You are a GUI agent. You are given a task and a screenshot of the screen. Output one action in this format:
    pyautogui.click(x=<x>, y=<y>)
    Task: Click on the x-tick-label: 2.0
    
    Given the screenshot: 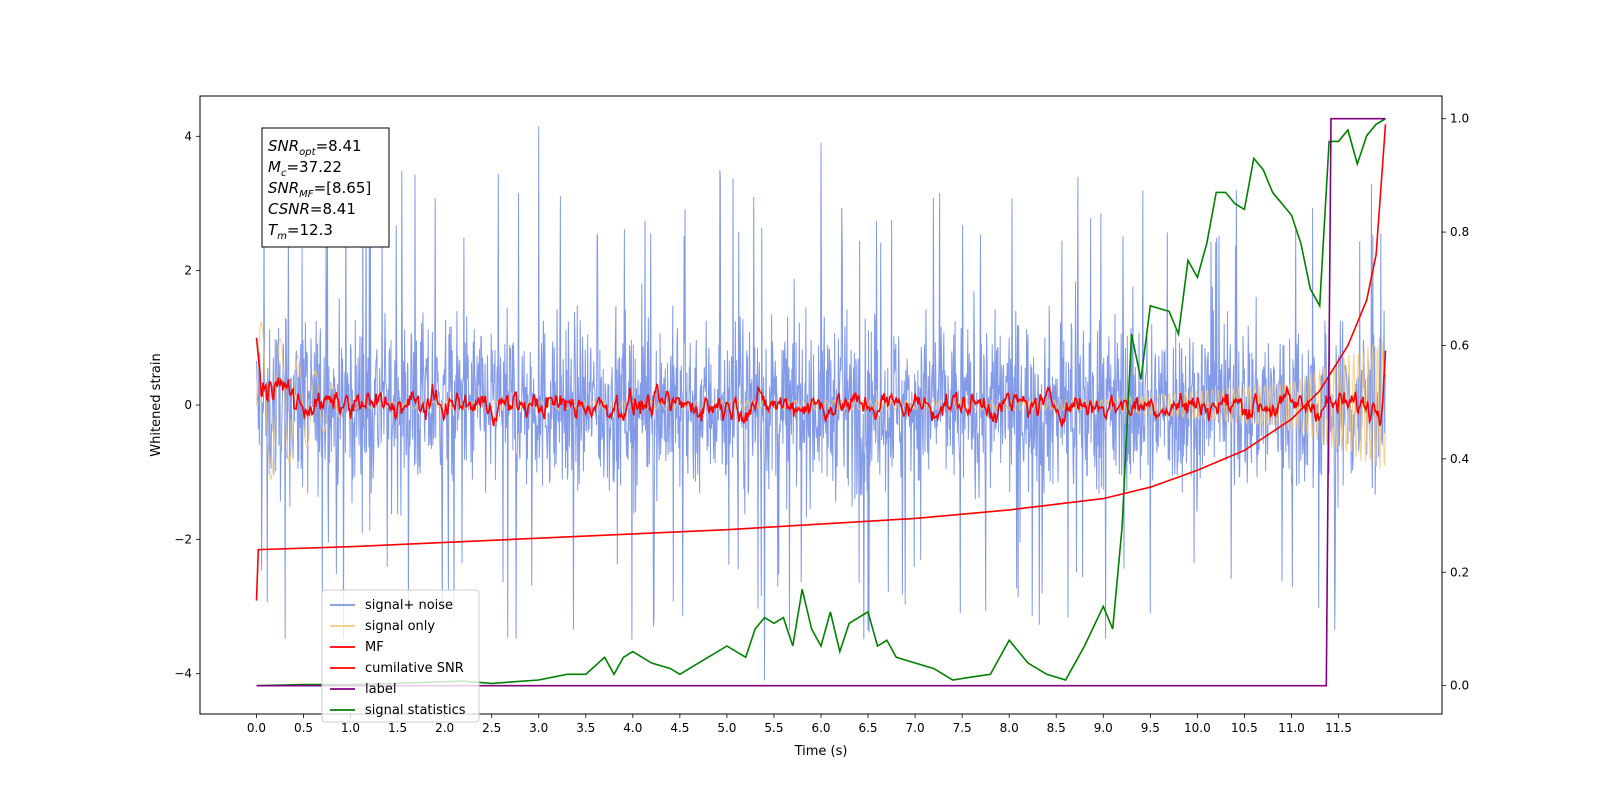 What is the action you would take?
    pyautogui.click(x=444, y=728)
    